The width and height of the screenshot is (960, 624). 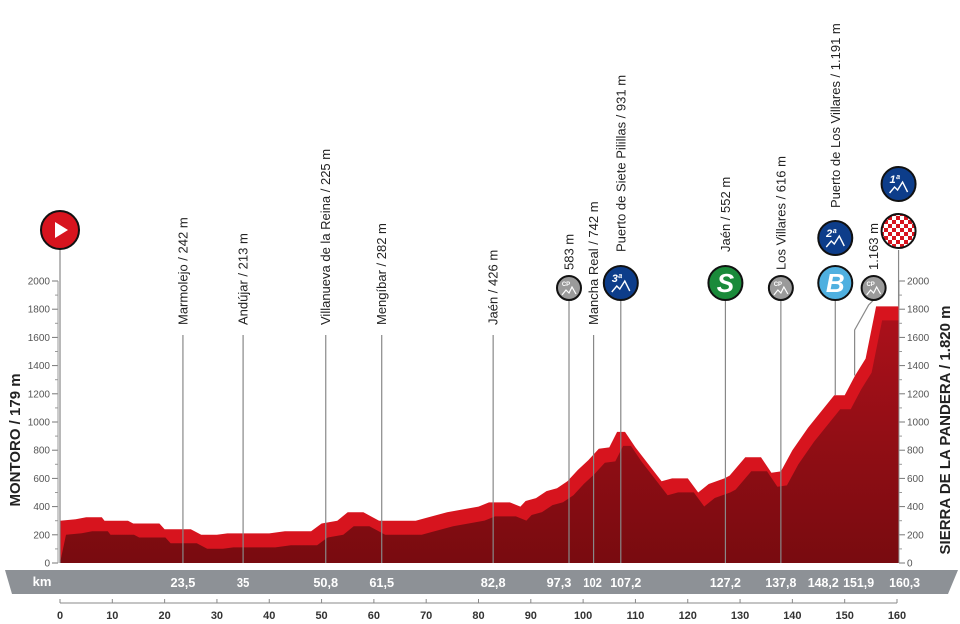 What do you see at coordinates (41, 479) in the screenshot?
I see `y-tick-label-left: 600` at bounding box center [41, 479].